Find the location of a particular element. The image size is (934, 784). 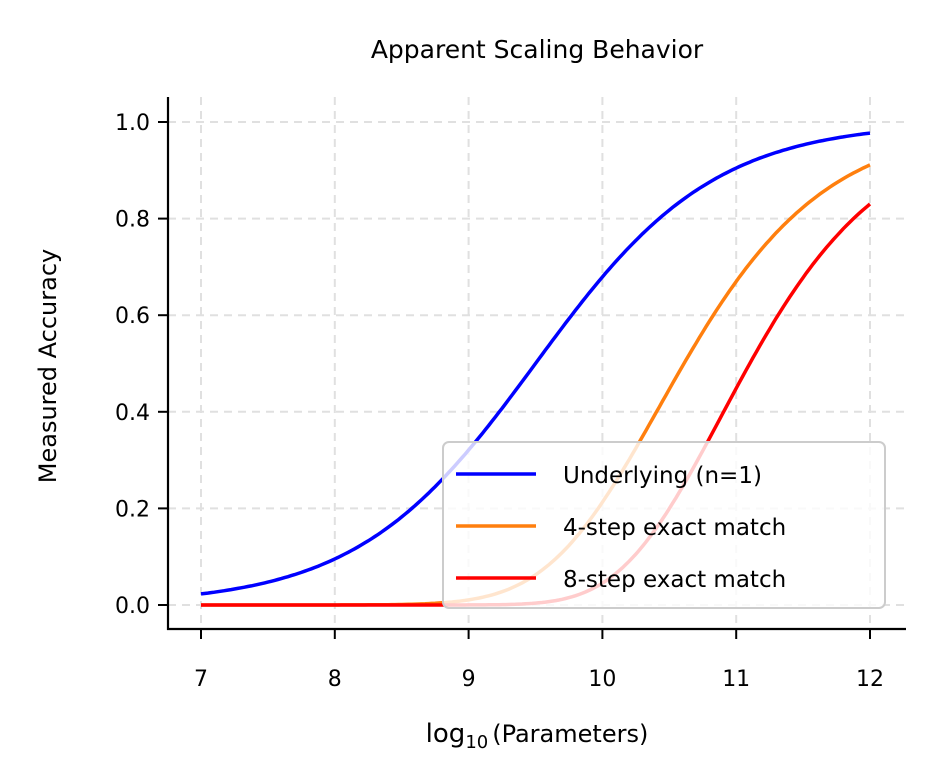

legend-label: 8-step exact match is located at coordinates (674, 580).